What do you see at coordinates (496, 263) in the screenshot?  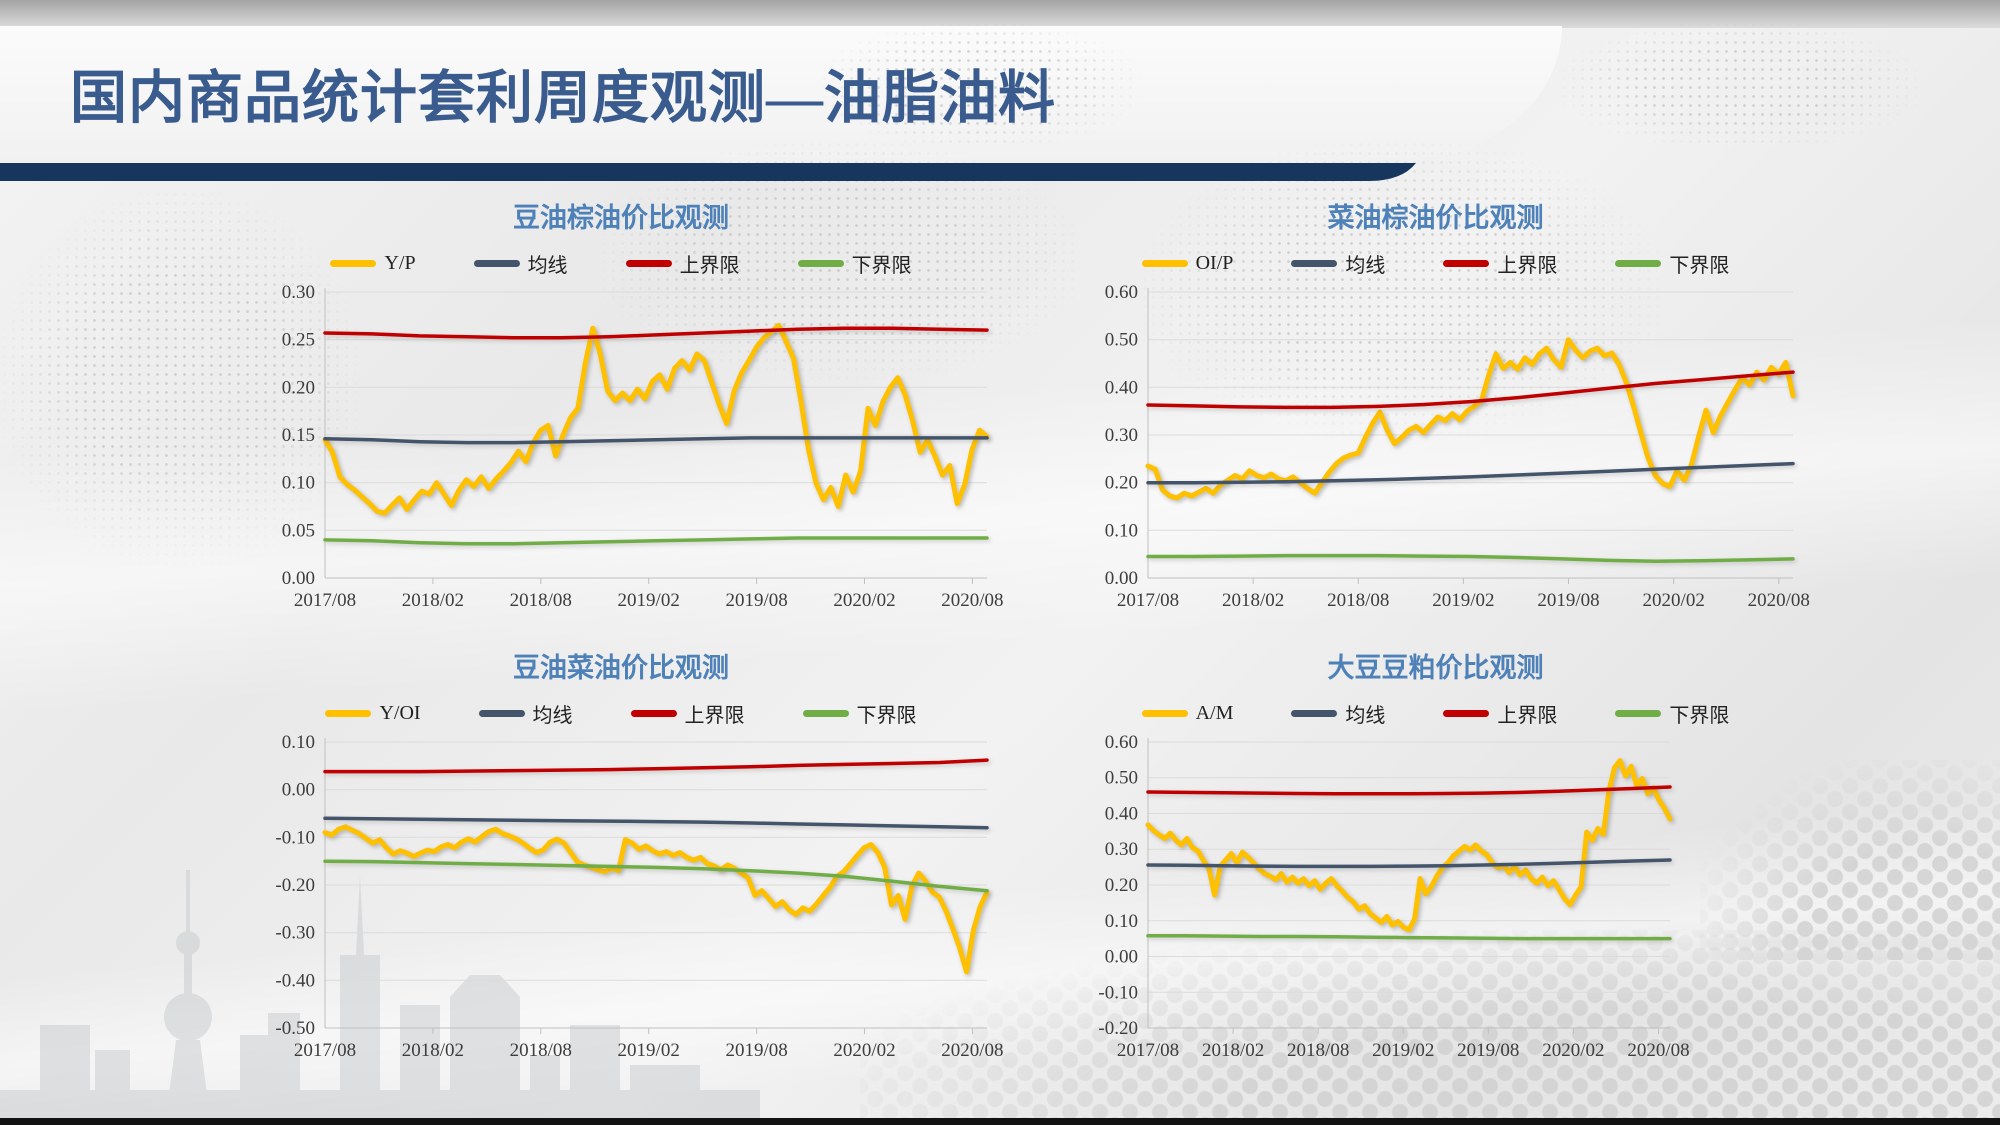 I see `legend-swatch-mean` at bounding box center [496, 263].